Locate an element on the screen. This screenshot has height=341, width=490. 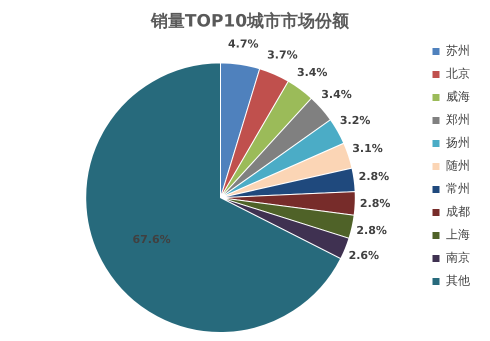
legend-label: 南京 is located at coordinates (458, 257).